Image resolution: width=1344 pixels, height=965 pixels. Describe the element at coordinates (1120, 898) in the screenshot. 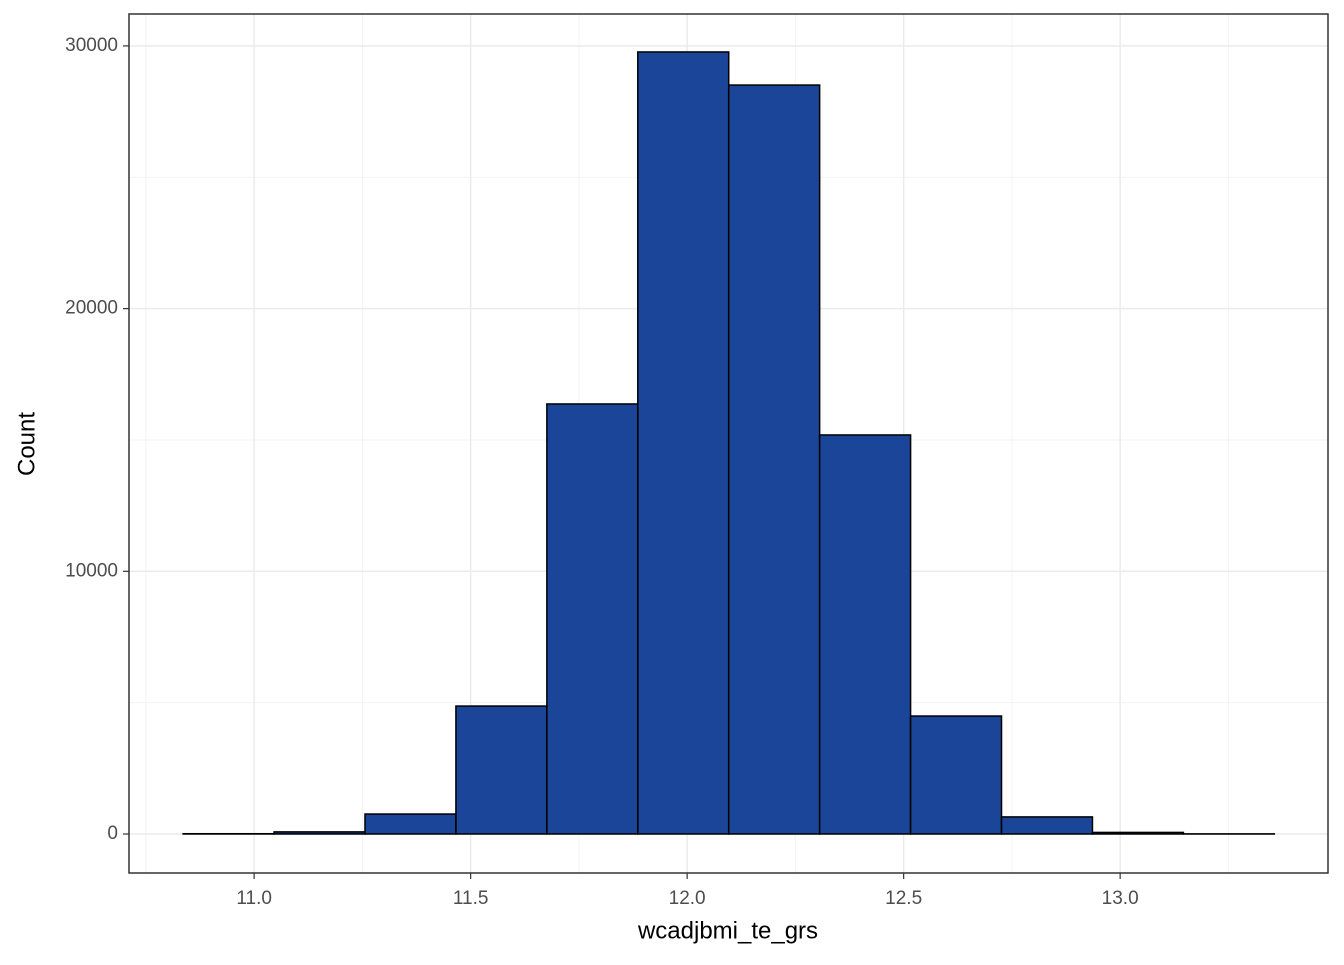

I see `x-tick-label: 13.0` at that location.